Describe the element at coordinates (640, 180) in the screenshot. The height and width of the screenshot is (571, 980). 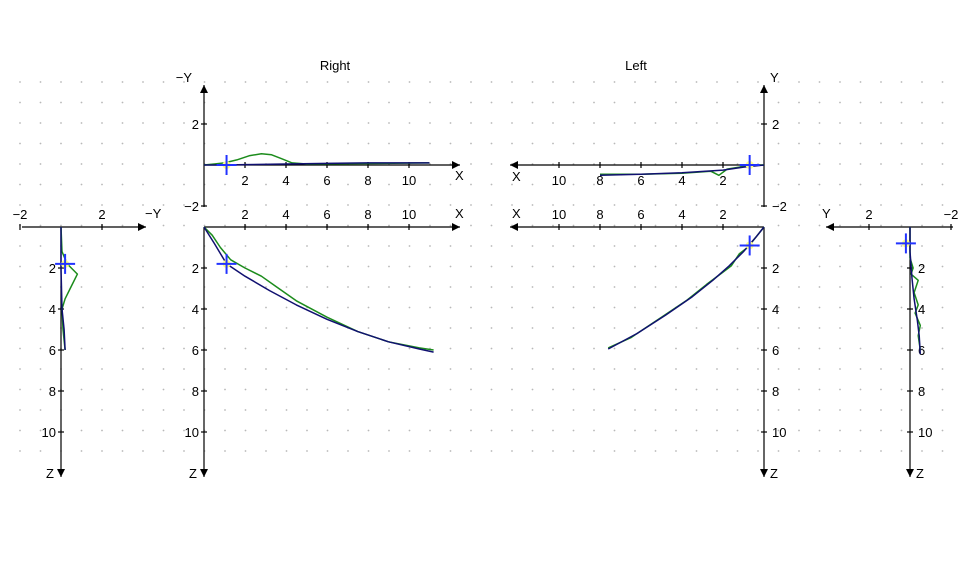
I see `x-tick-label: 6` at that location.